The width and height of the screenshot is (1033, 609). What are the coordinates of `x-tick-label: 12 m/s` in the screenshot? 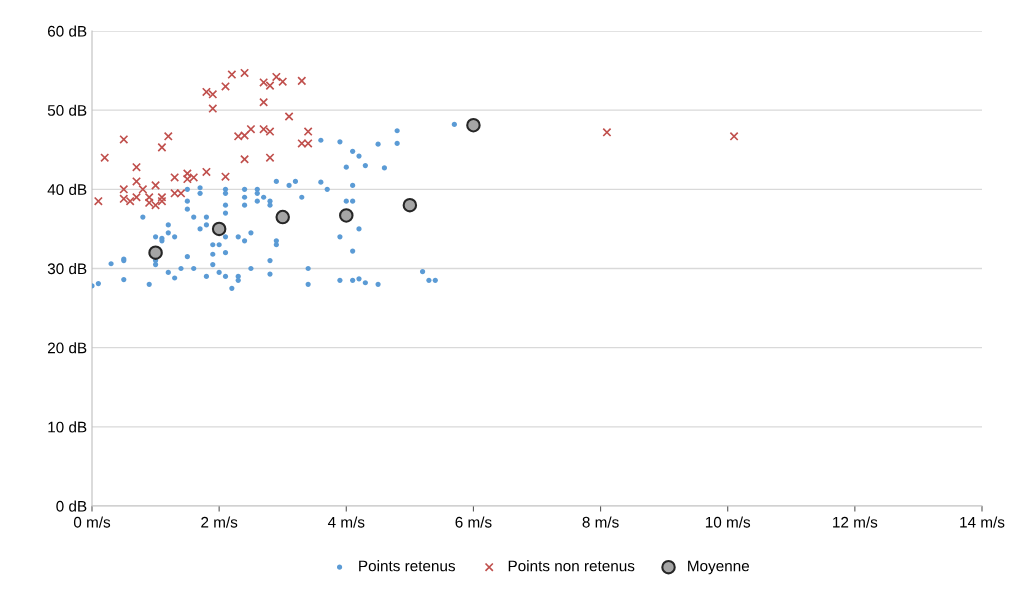 It's located at (855, 522).